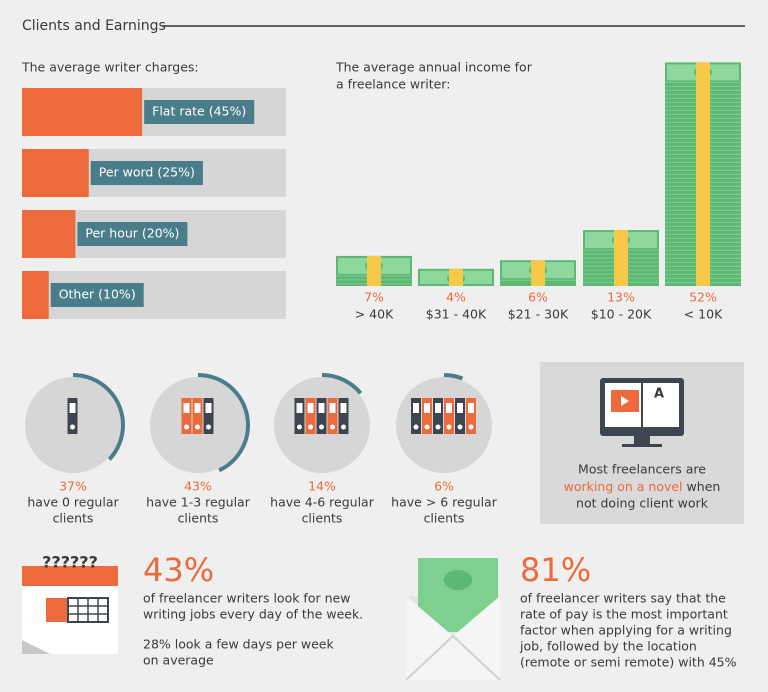 The height and width of the screenshot is (692, 768). What do you see at coordinates (538, 297) in the screenshot?
I see `income-percent: 6%` at bounding box center [538, 297].